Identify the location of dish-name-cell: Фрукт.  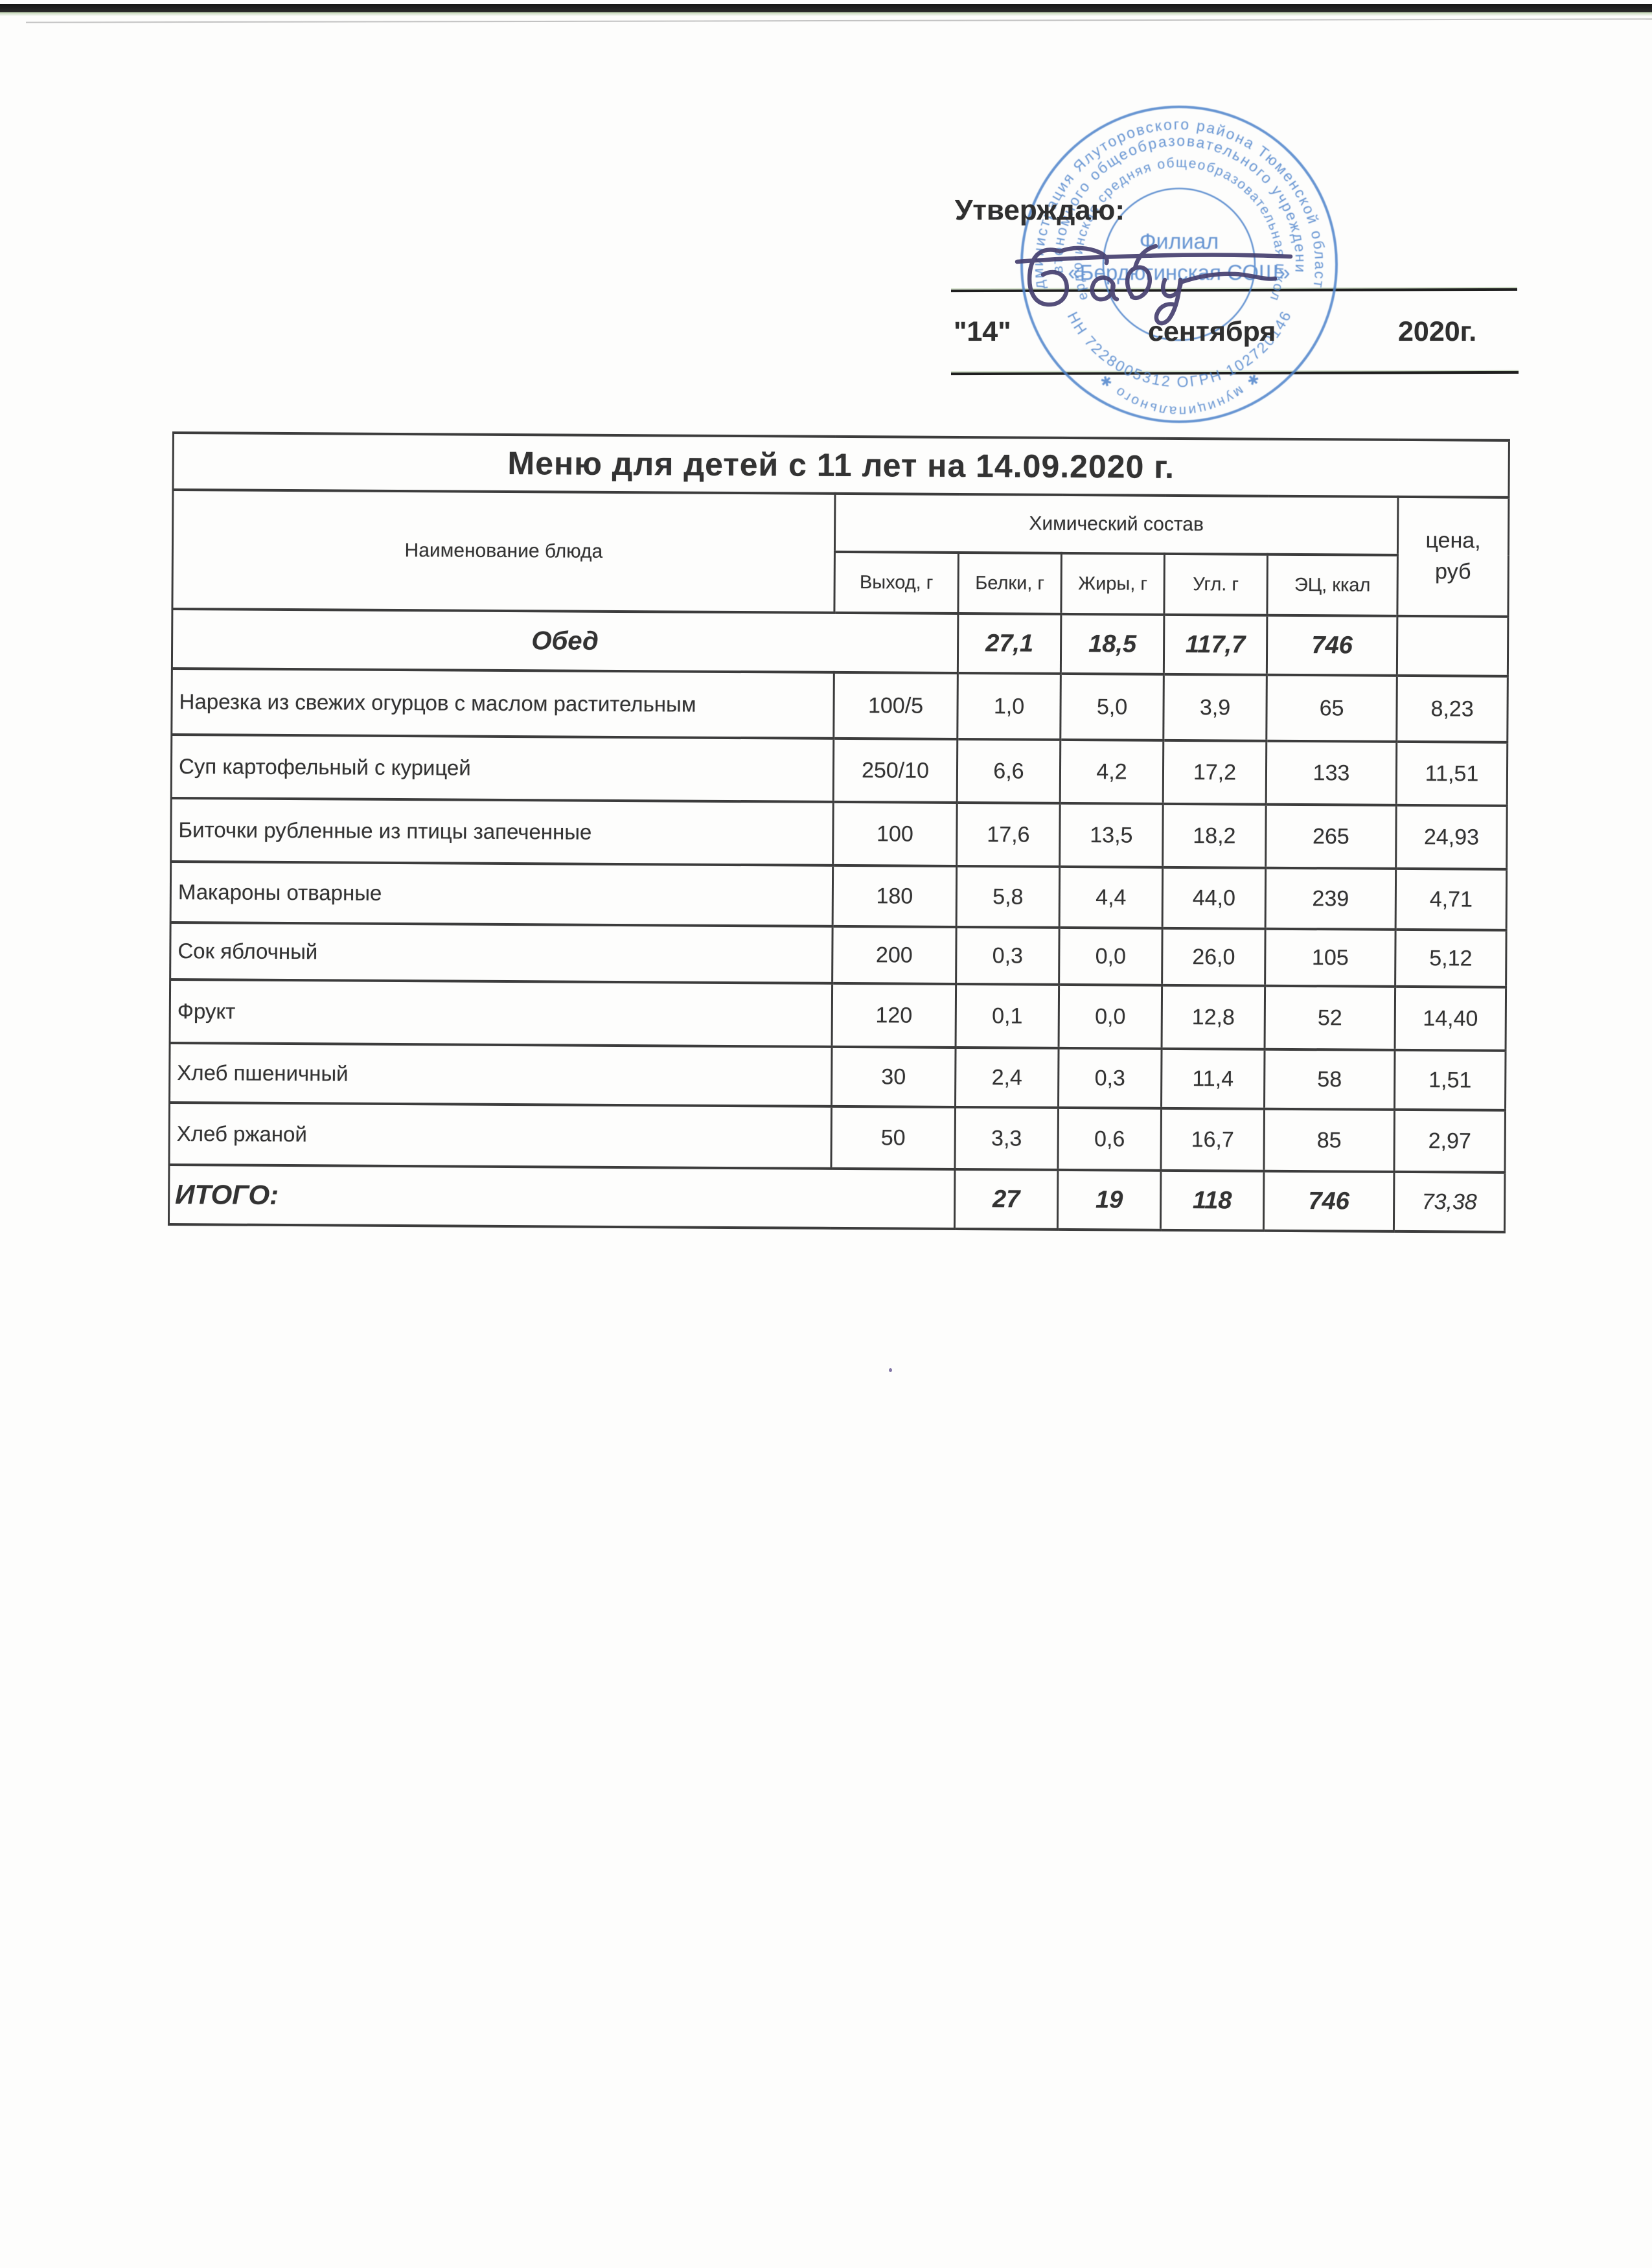
(501, 1013).